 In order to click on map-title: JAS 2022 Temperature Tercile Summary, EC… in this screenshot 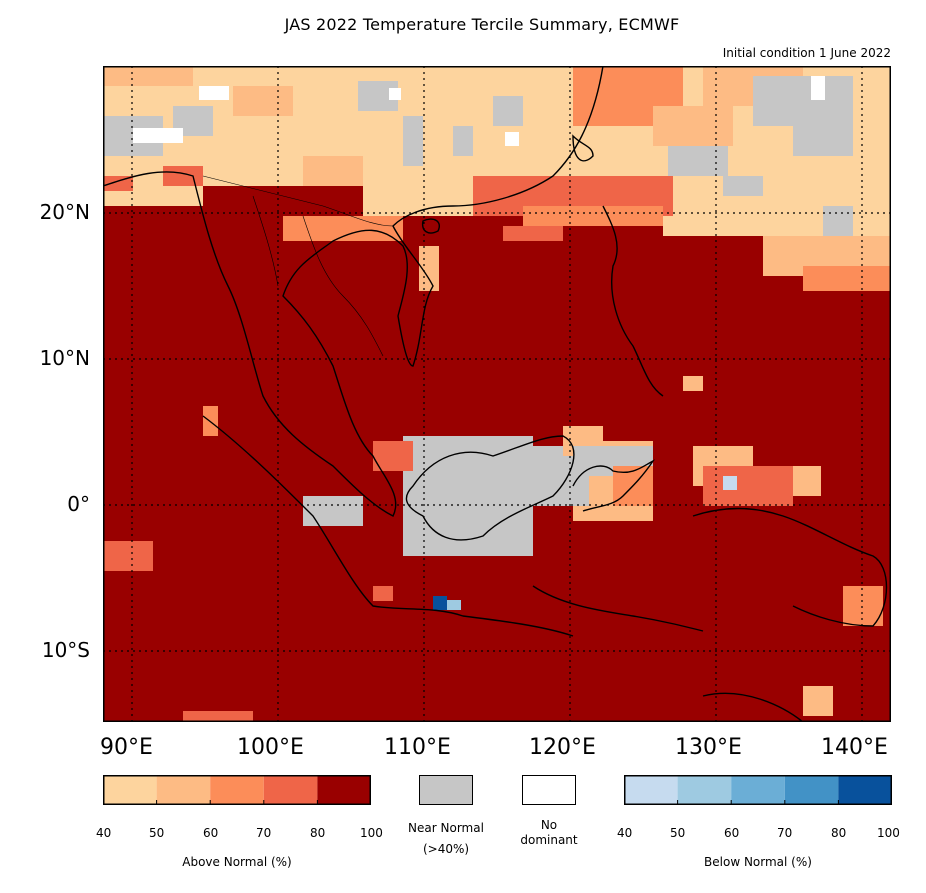, I will do `click(482, 24)`.